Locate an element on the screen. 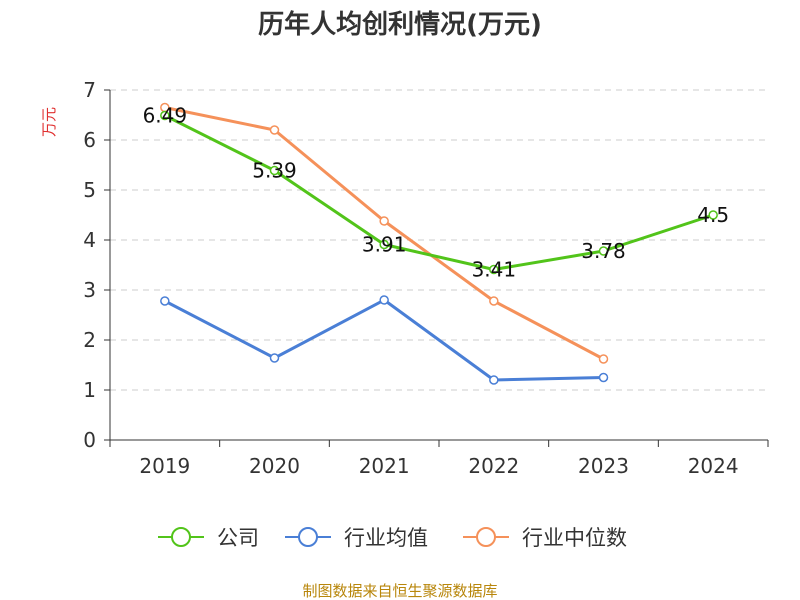 The height and width of the screenshot is (600, 800). data-label: 3.91 is located at coordinates (384, 245).